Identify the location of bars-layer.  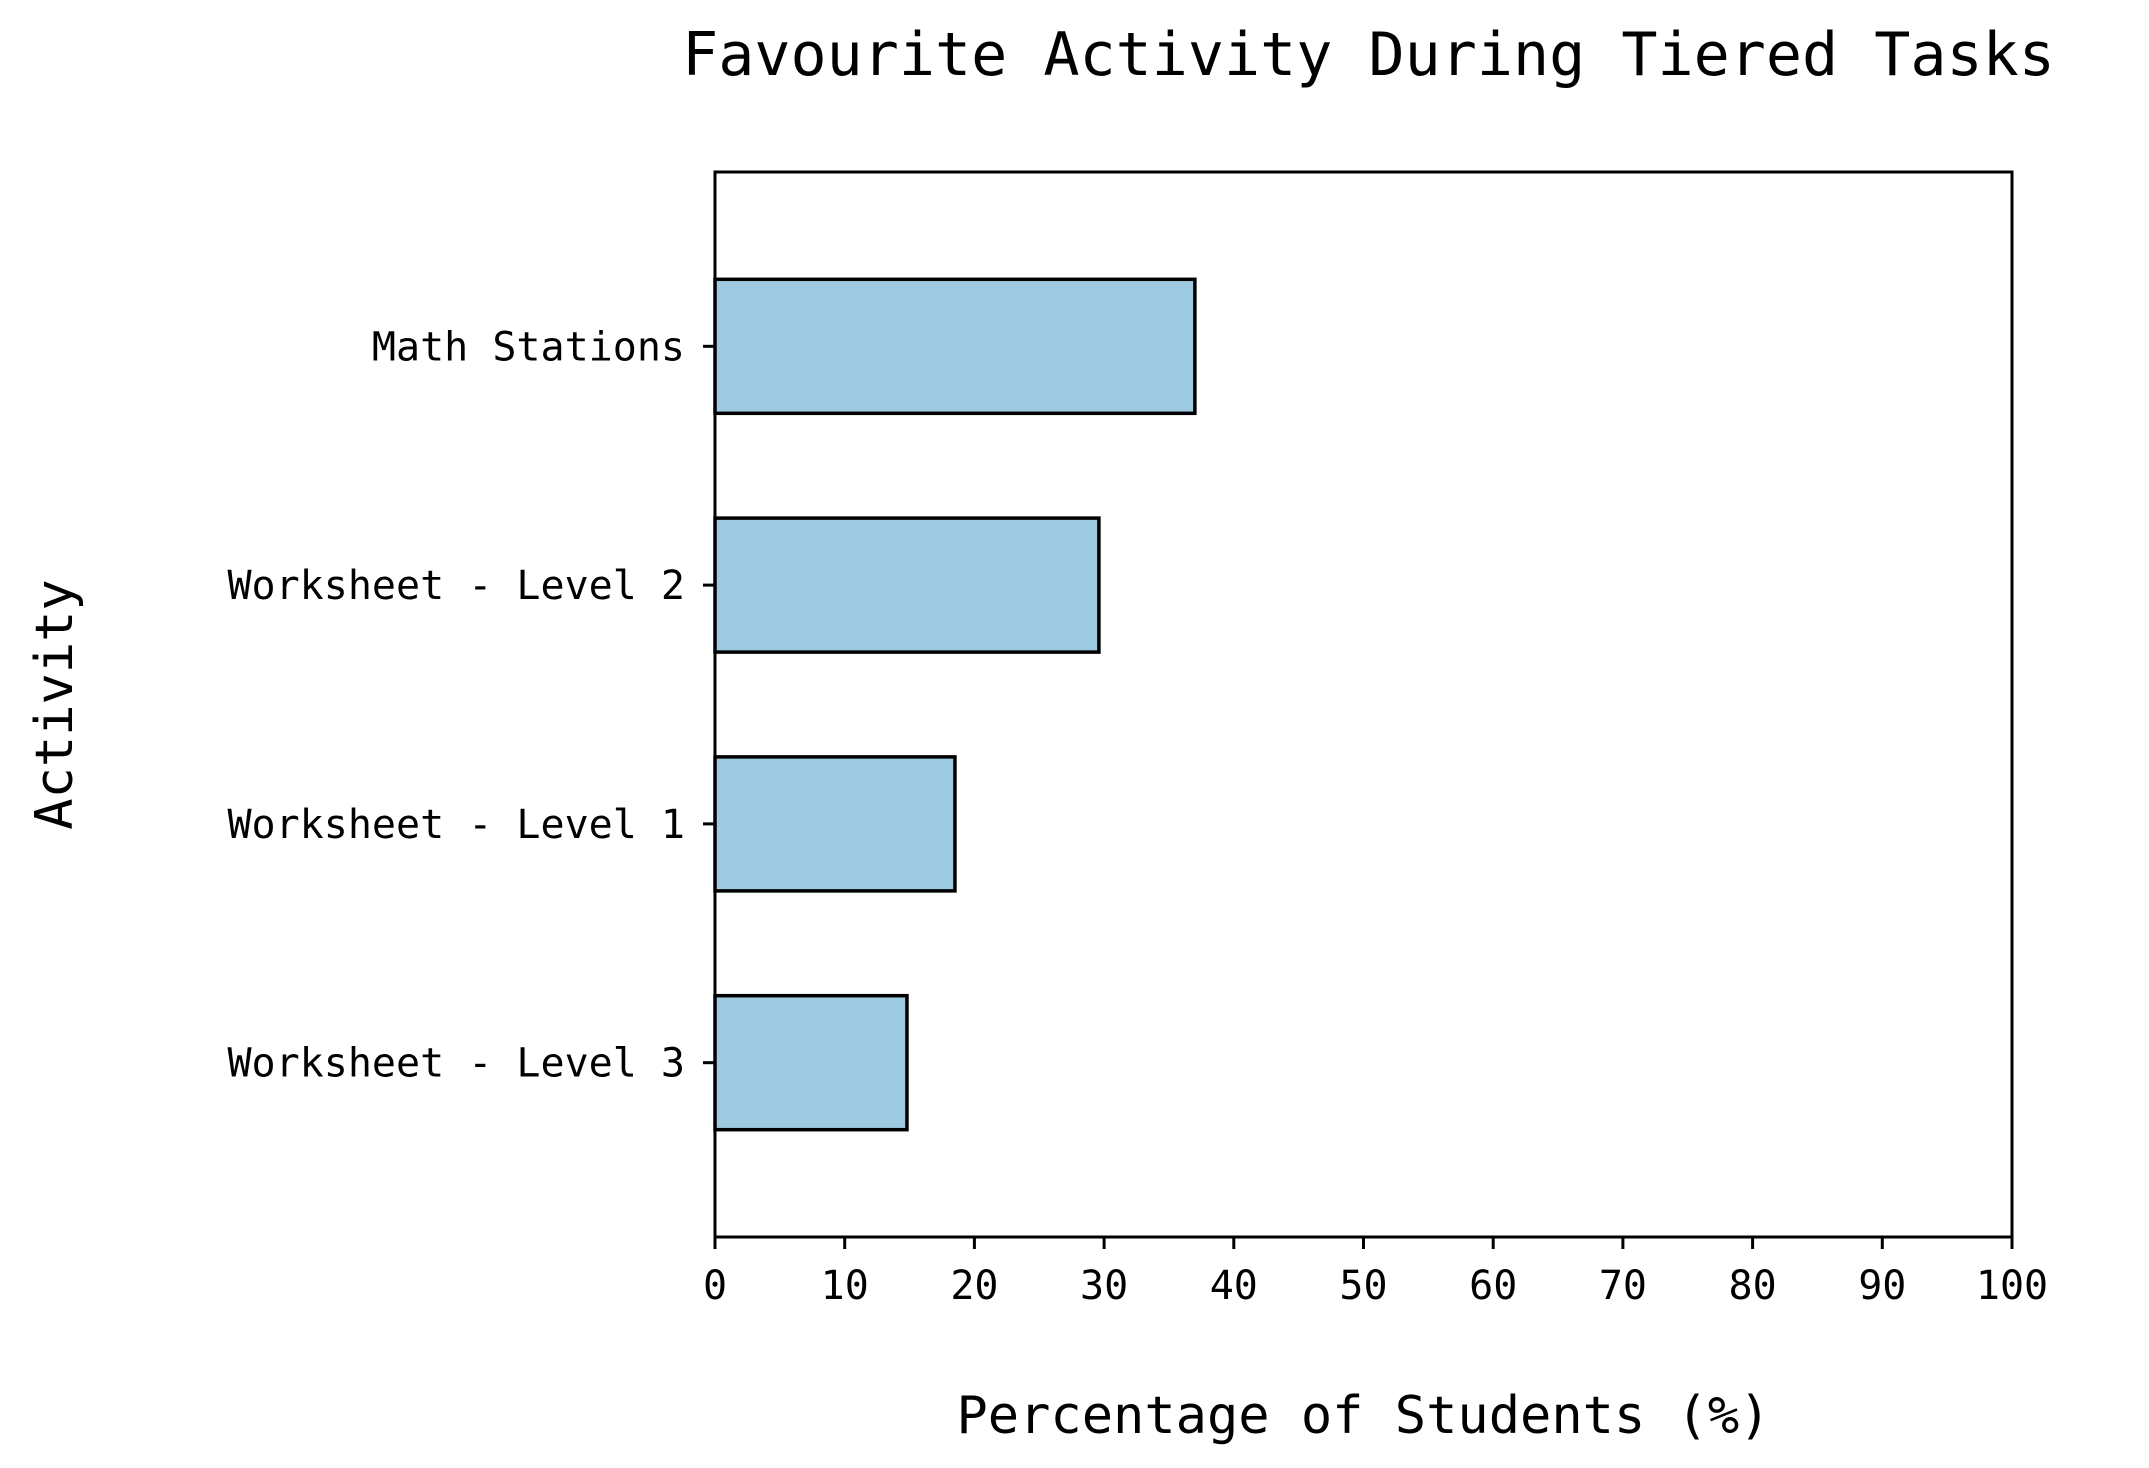
(955, 704).